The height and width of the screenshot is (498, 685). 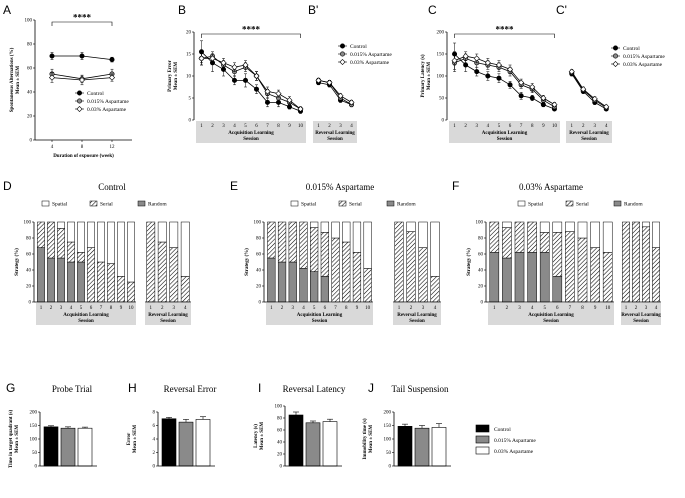 I want to click on panel-d-reversal-session-number: 4, so click(x=185, y=308).